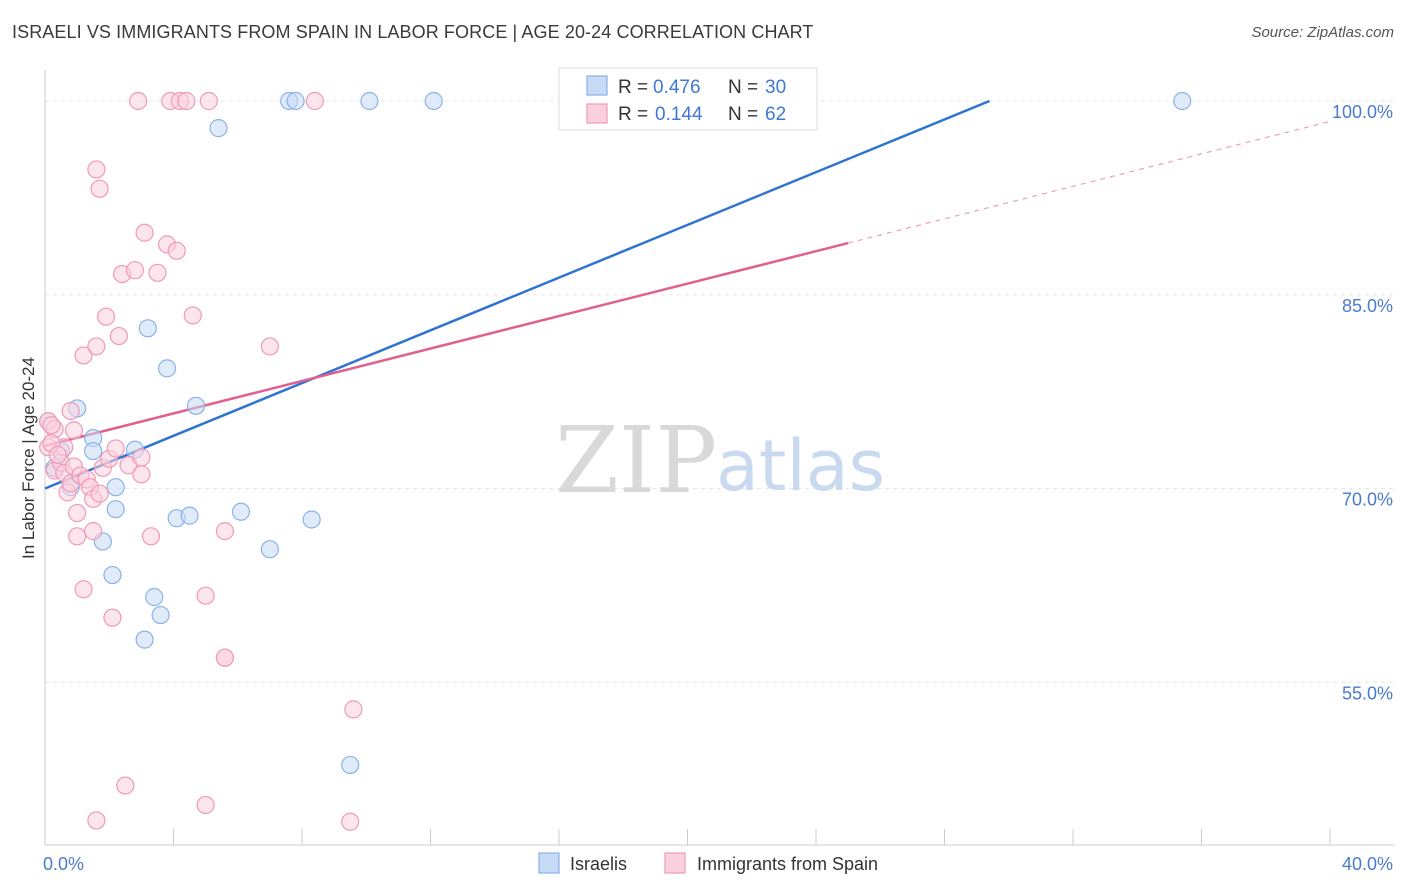  I want to click on legend-bottom-label-israelis: Israelis, so click(598, 864).